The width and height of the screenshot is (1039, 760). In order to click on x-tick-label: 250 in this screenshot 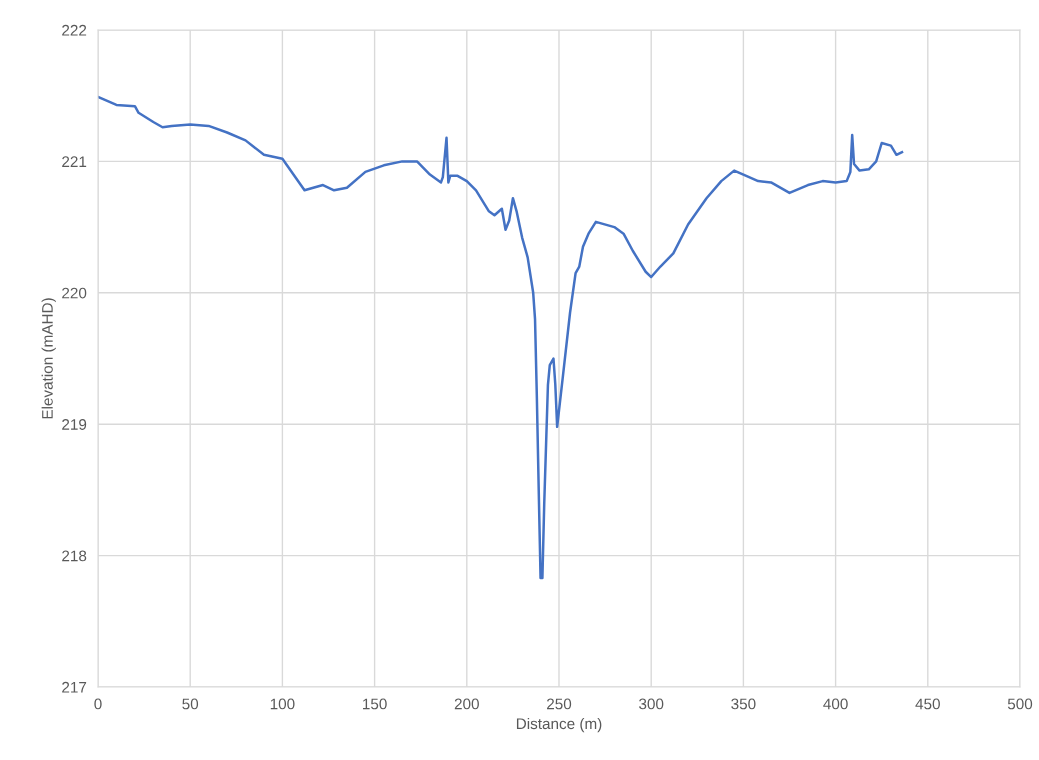, I will do `click(559, 704)`.